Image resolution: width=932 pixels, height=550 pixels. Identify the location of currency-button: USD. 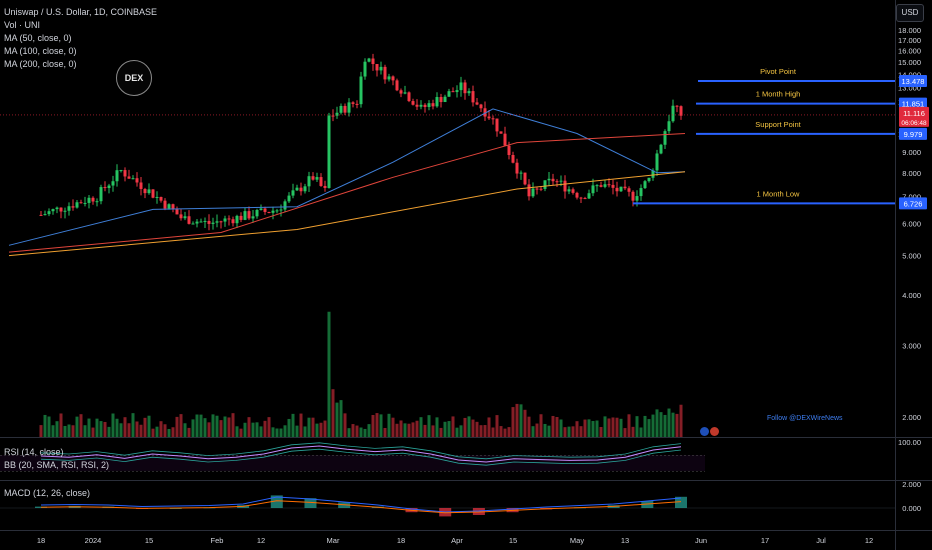
(910, 13).